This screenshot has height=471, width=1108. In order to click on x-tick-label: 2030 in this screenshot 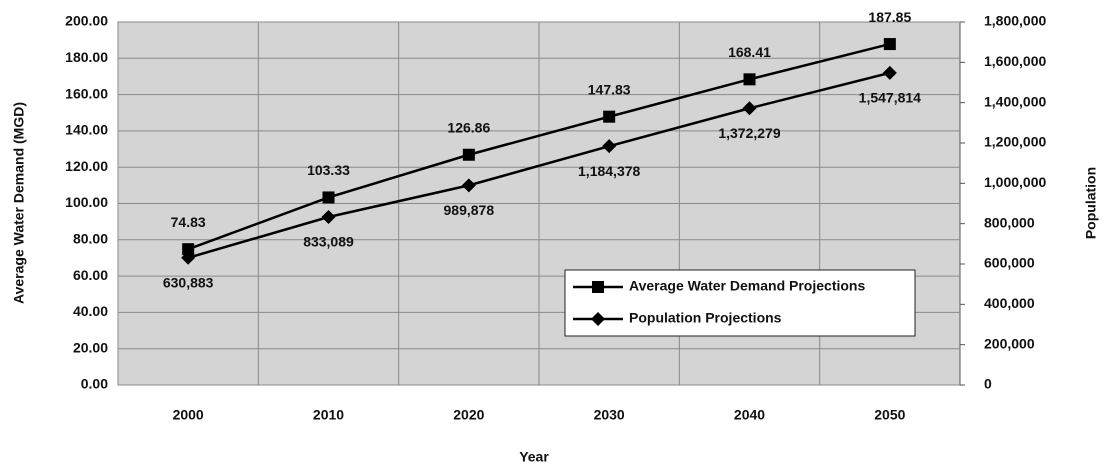, I will do `click(609, 415)`.